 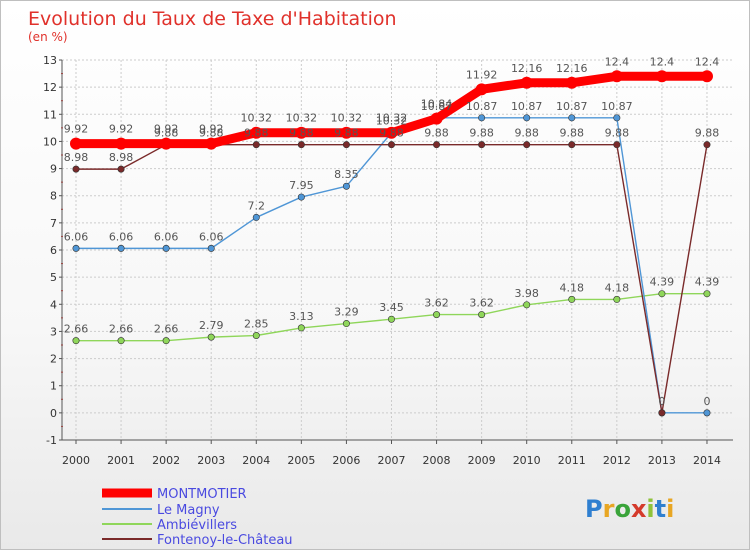 I want to click on y-tick-label: 6, so click(x=53, y=250).